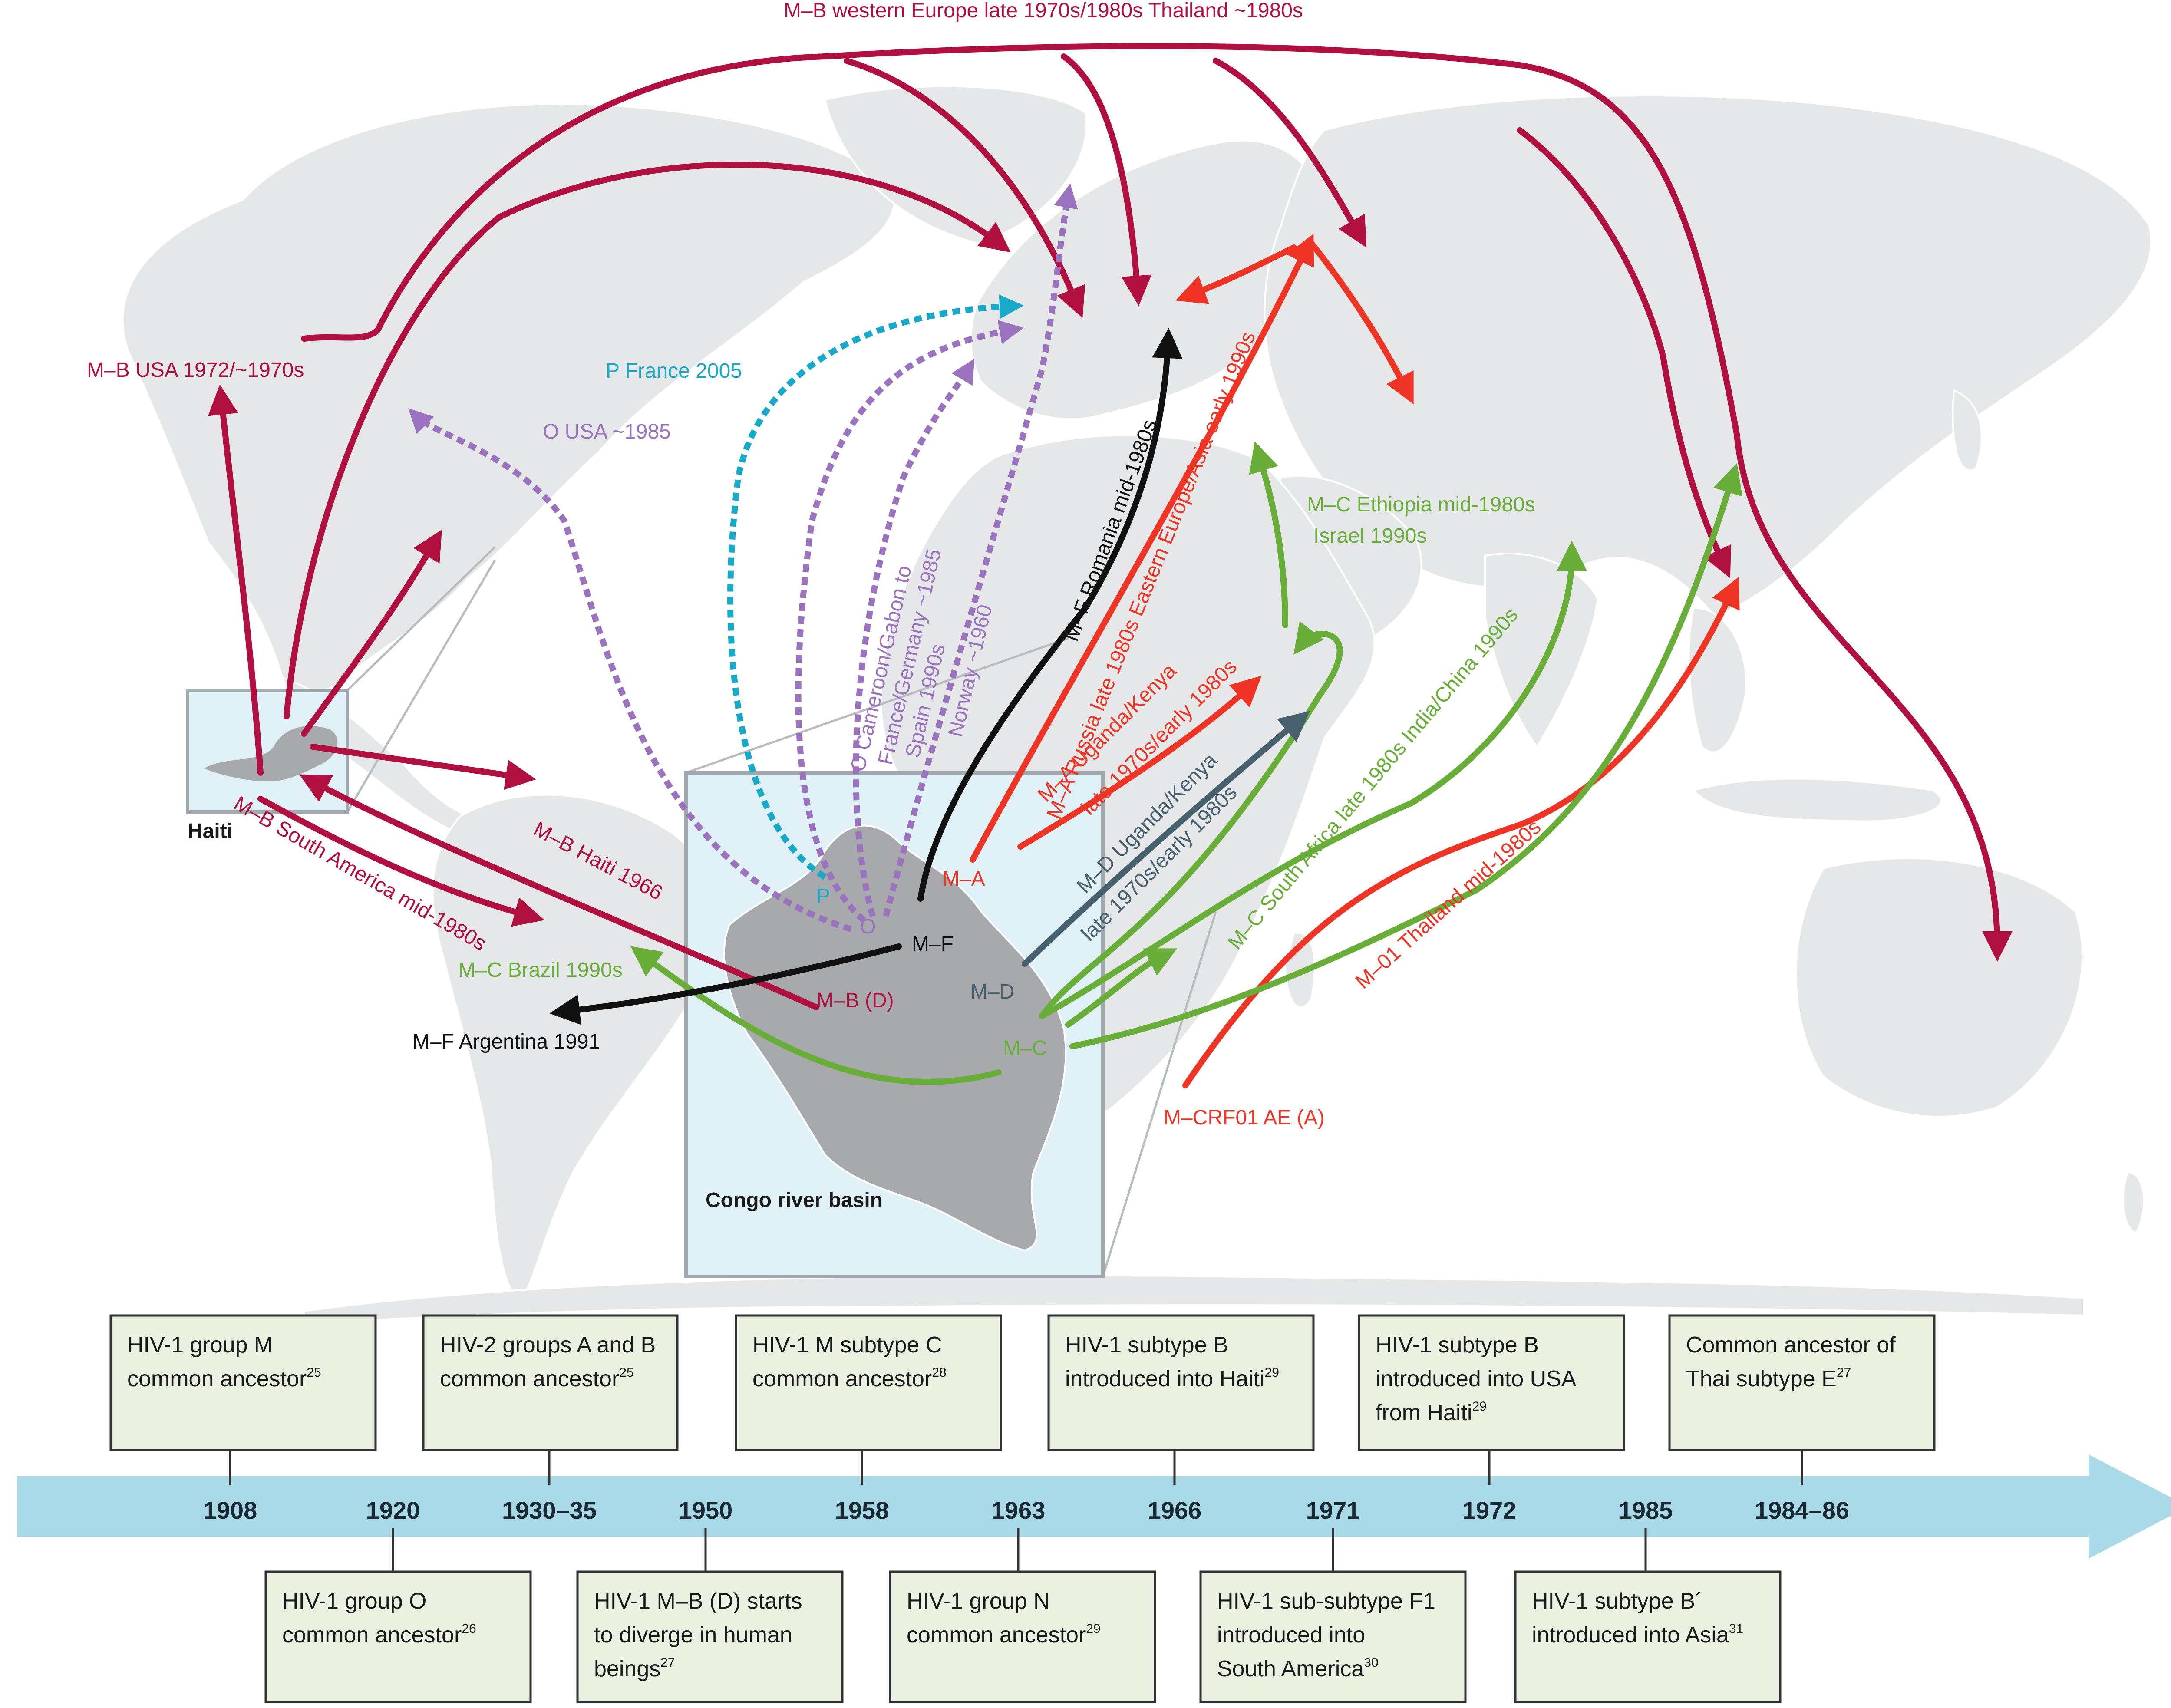 The width and height of the screenshot is (2171, 1708). Describe the element at coordinates (1370, 535) in the screenshot. I see `label-mc-ethiopia-line2: Israel 1990s` at that location.